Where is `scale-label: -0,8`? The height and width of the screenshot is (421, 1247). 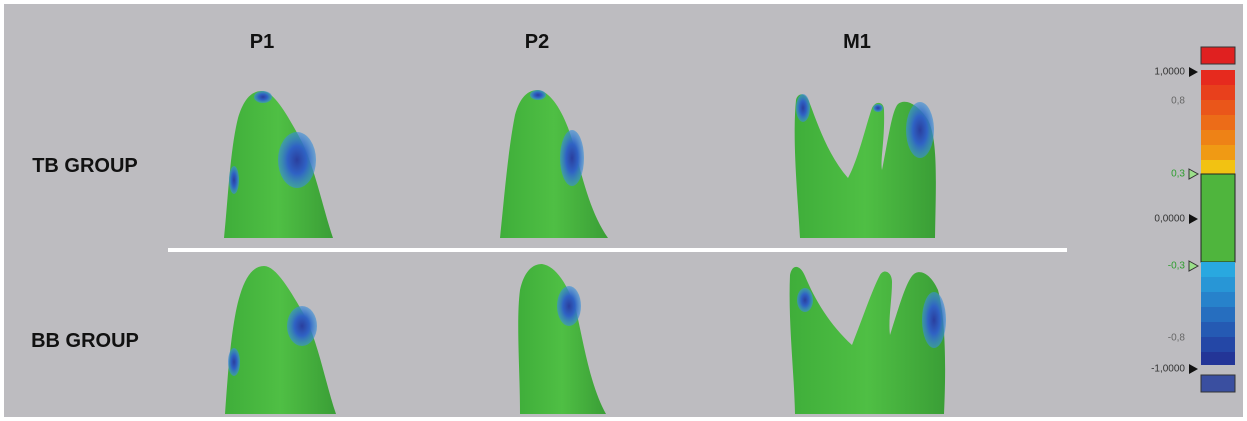
scale-label: -0,8 is located at coordinates (1177, 338).